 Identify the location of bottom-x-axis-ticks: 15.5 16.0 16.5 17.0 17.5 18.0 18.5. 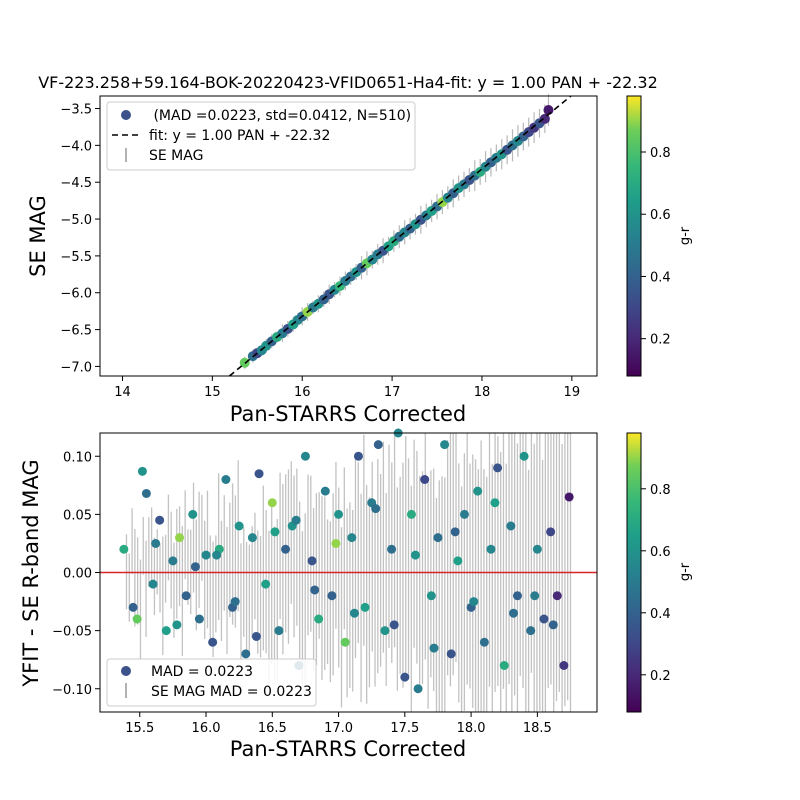
(338, 724).